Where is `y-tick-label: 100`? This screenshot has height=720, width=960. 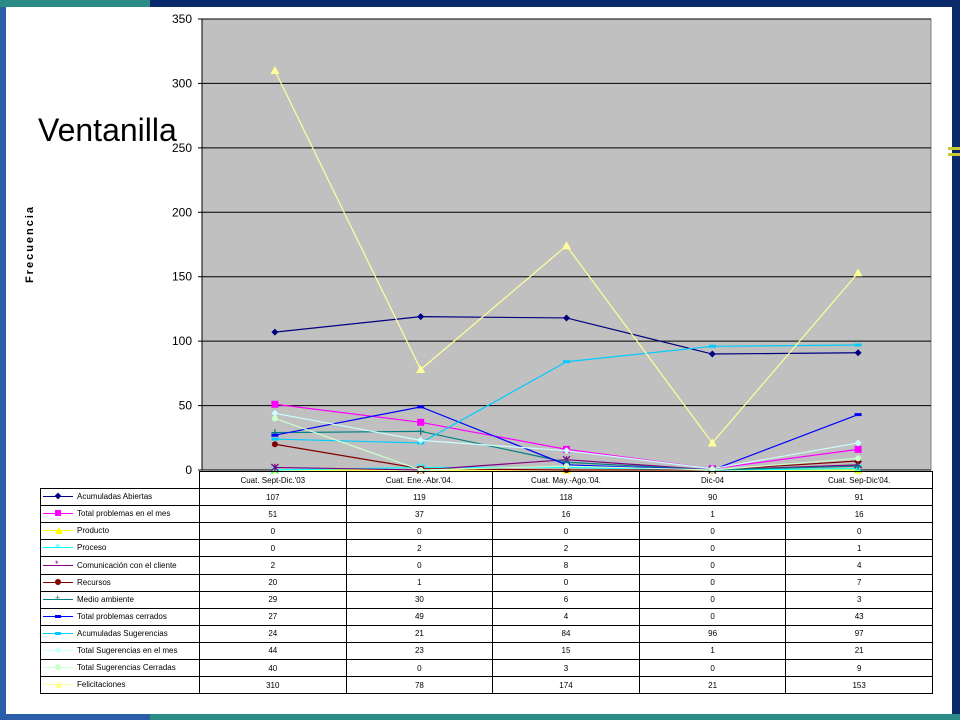 y-tick-label: 100 is located at coordinates (182, 341).